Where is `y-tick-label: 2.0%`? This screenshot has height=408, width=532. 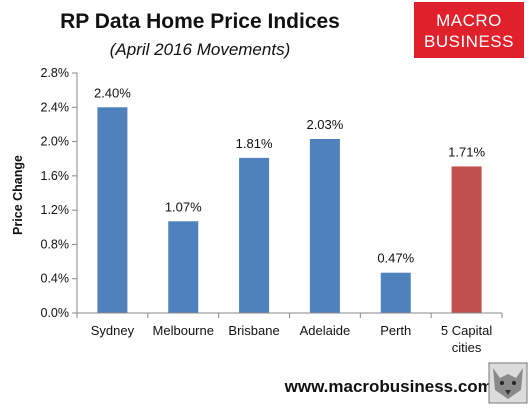 y-tick-label: 2.0% is located at coordinates (55, 142).